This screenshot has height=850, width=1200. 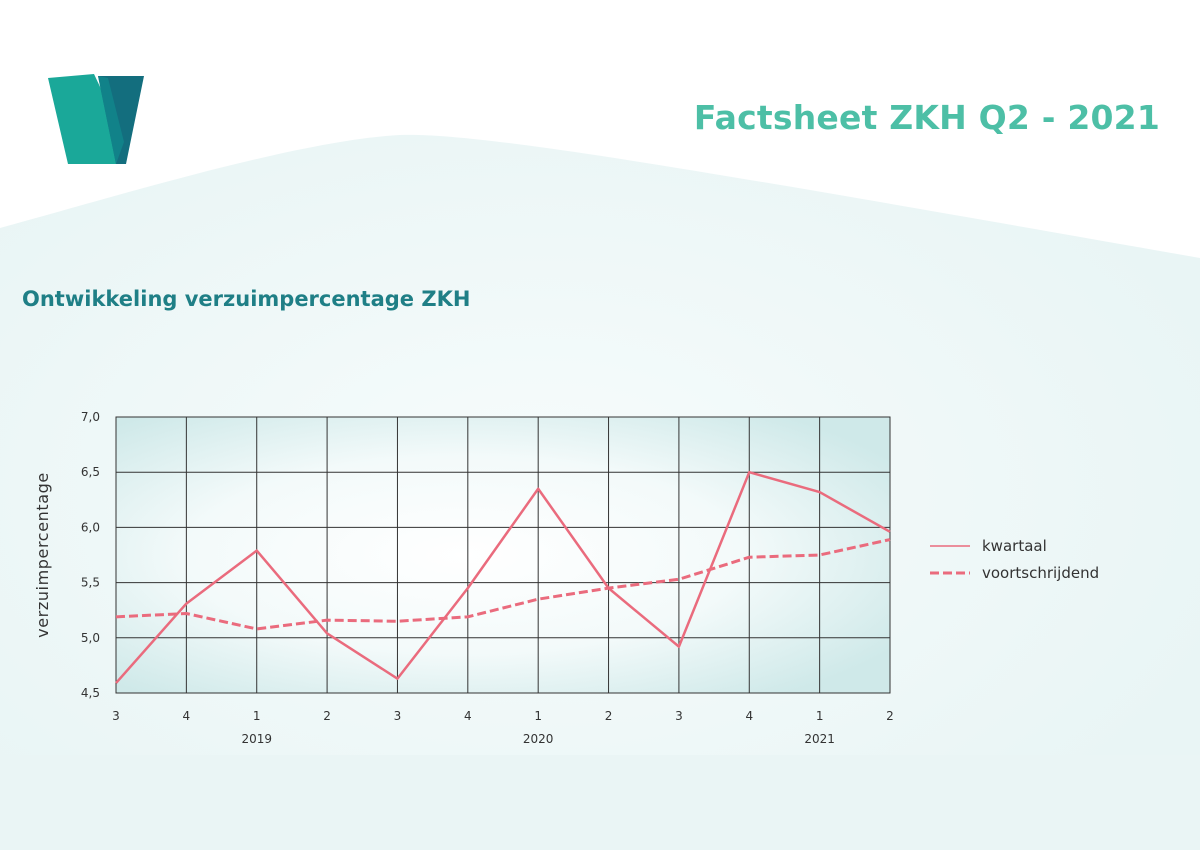 I want to click on page-title: Factsheet ZKH Q2 - 2021, so click(x=926, y=117).